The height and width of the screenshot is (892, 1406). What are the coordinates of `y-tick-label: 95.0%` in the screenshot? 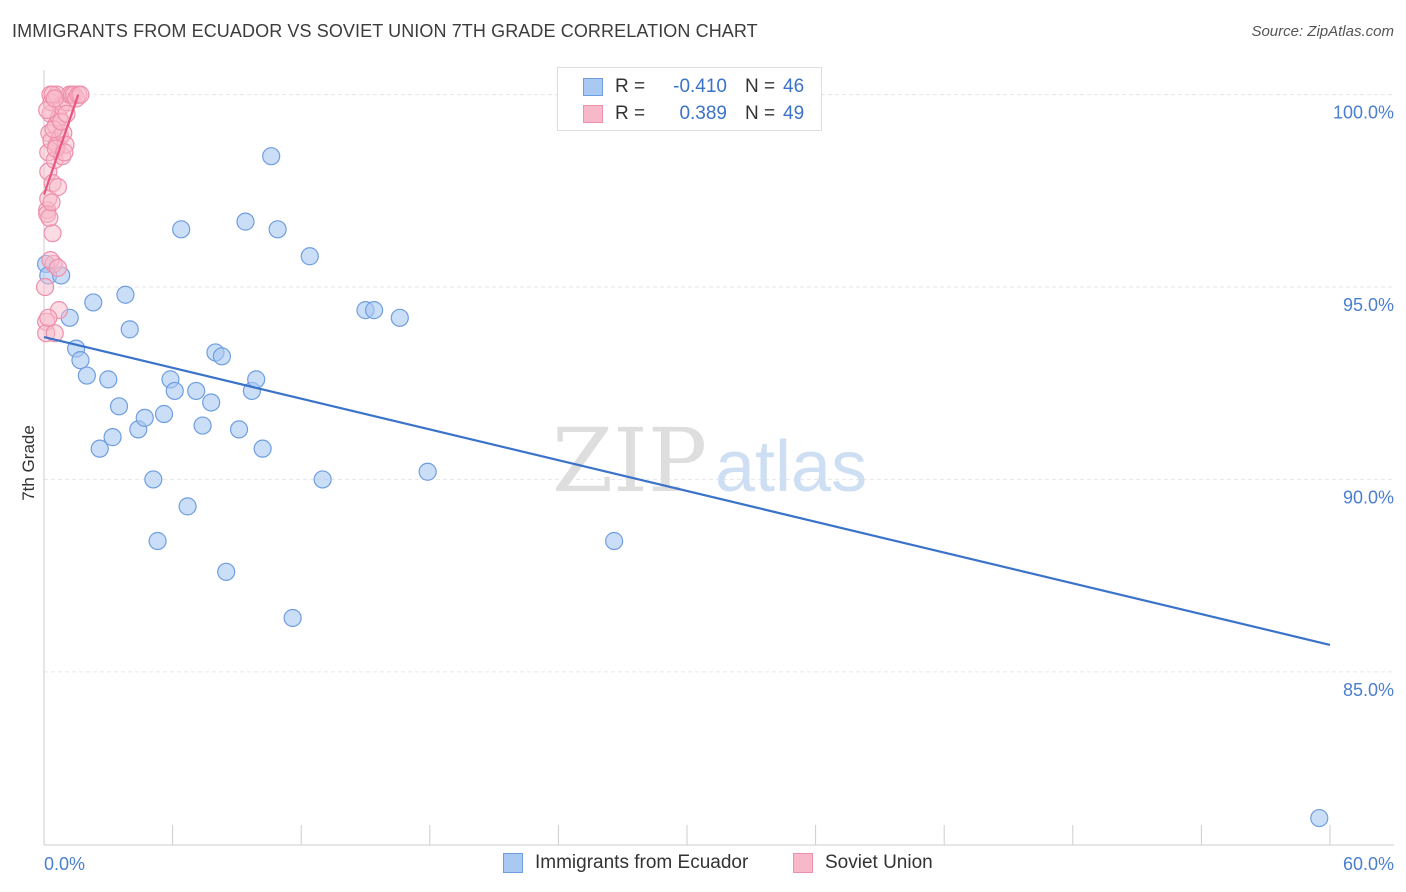 It's located at (1368, 305).